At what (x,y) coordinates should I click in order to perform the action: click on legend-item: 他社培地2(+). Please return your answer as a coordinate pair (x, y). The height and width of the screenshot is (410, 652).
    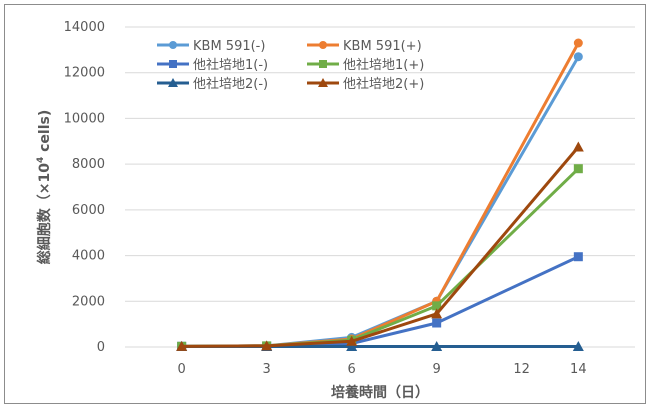
    Looking at the image, I should click on (365, 84).